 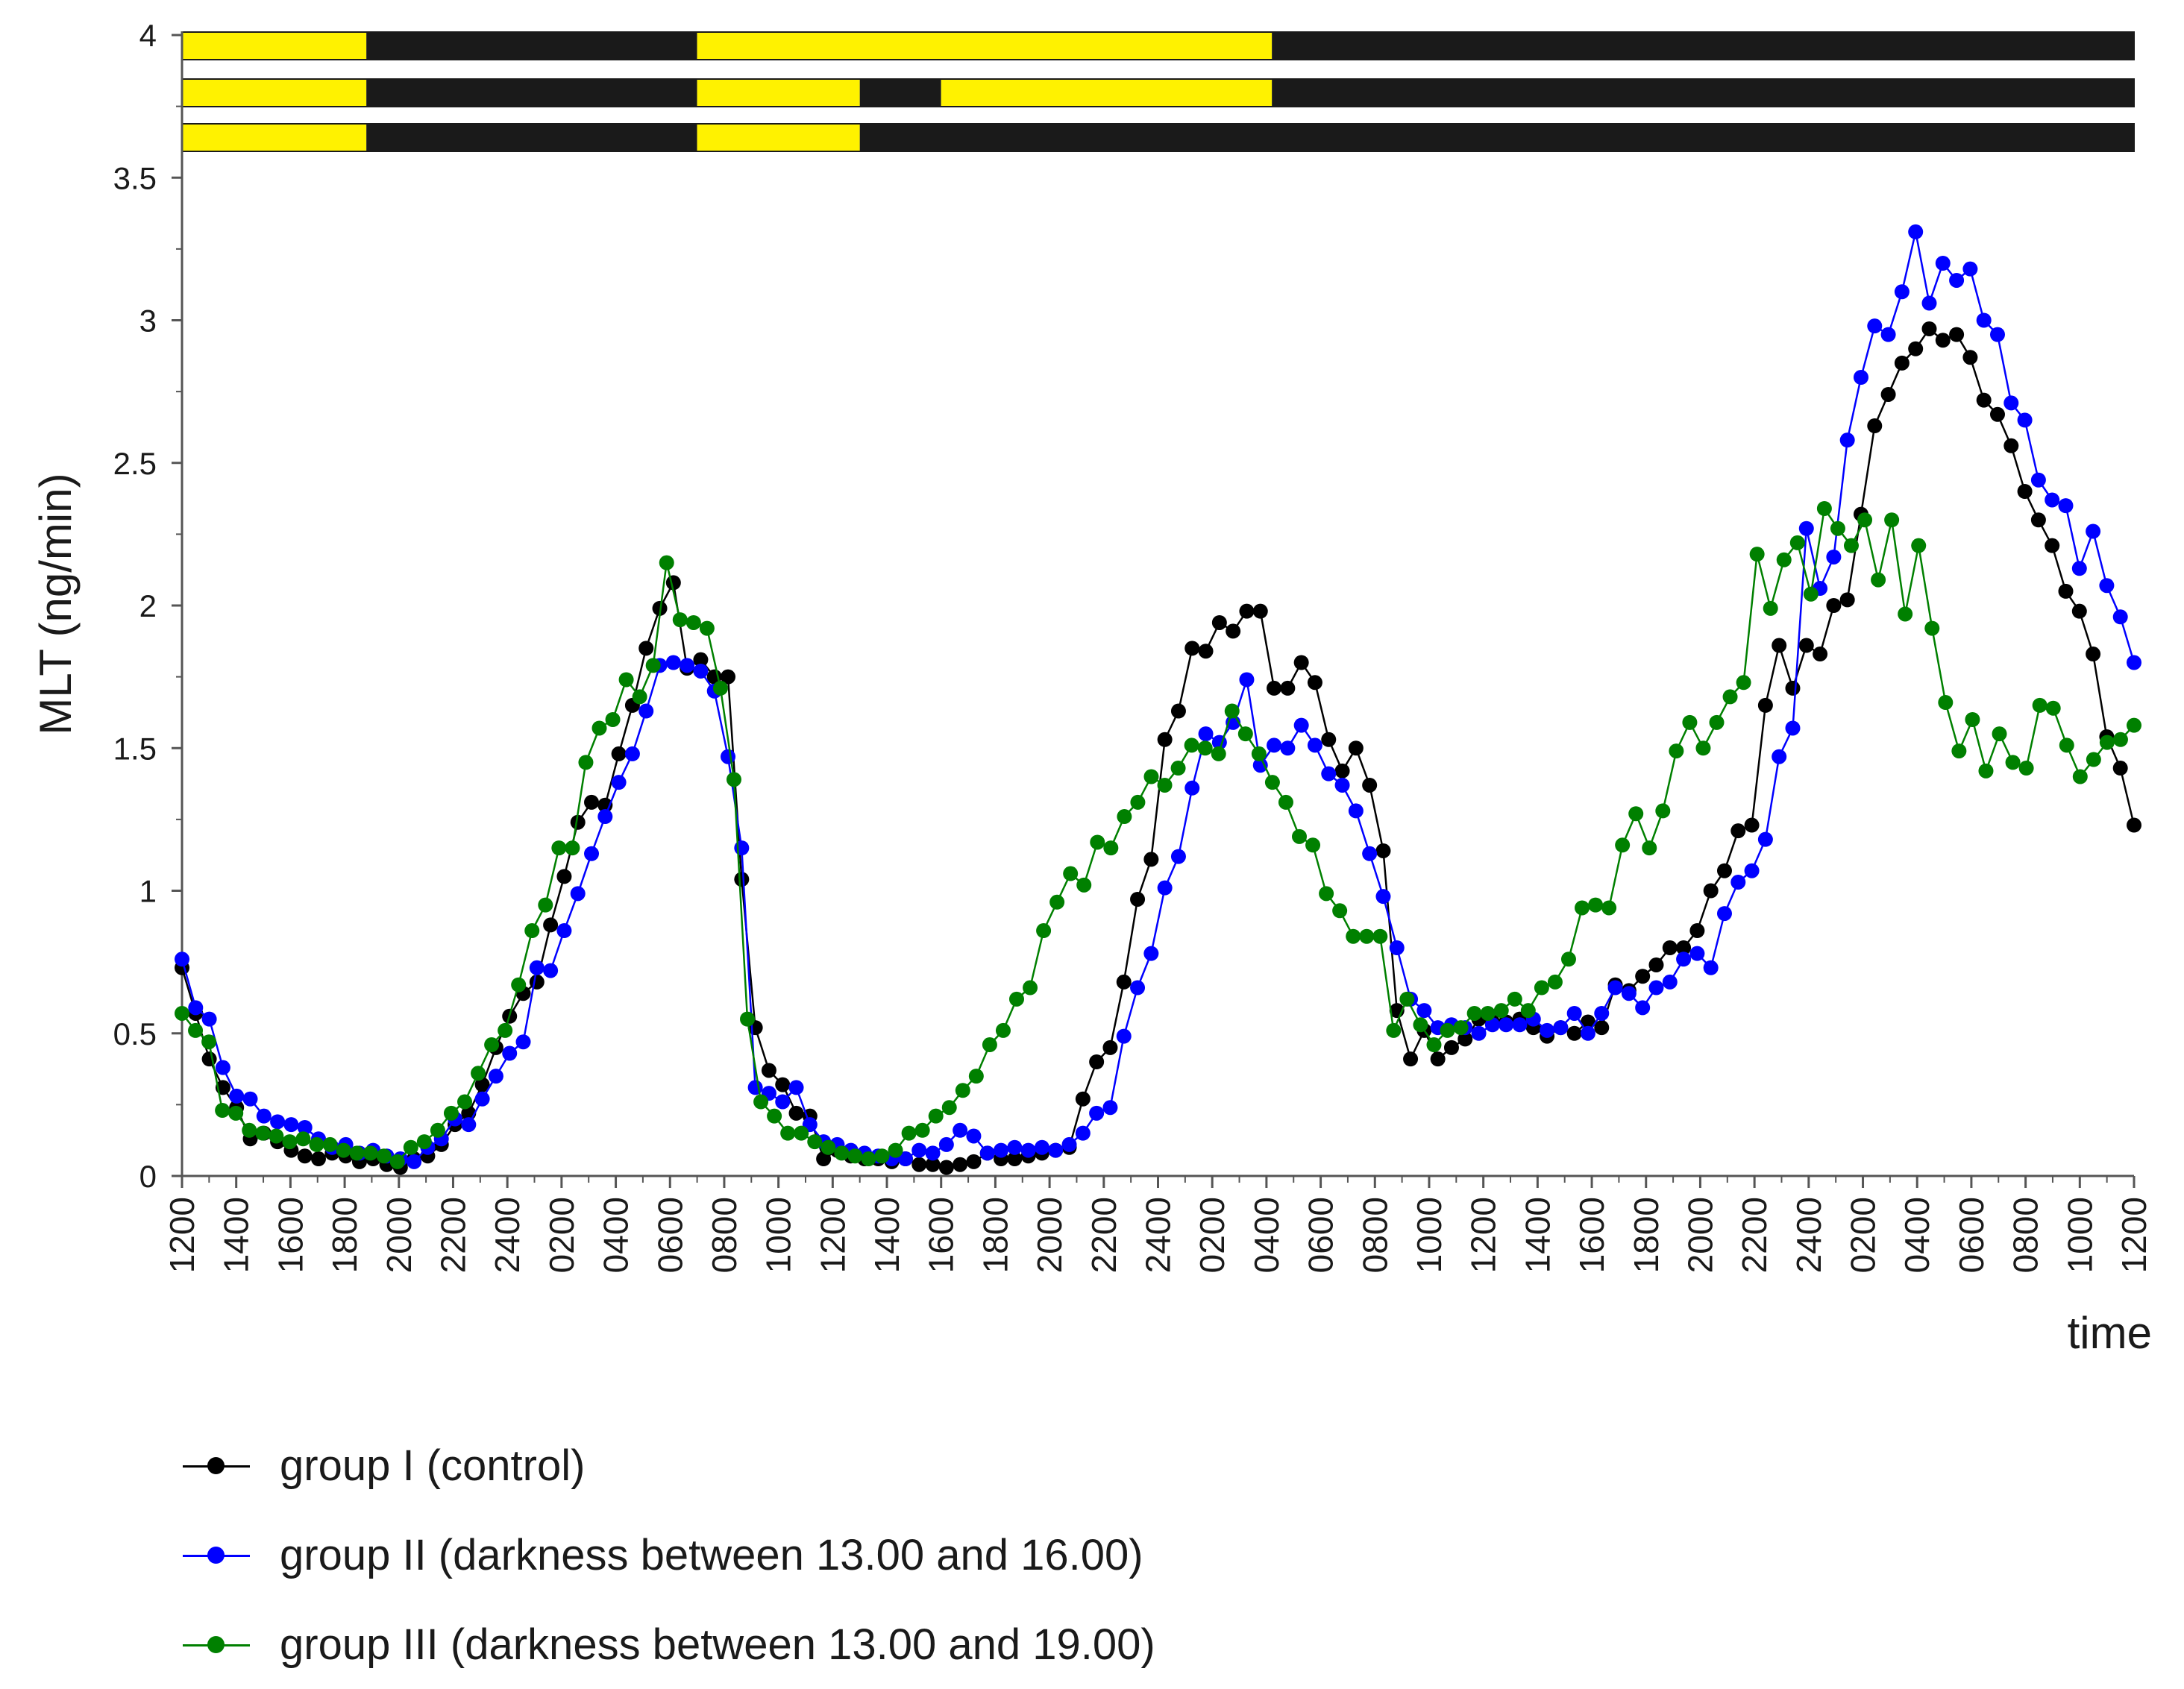 What do you see at coordinates (669, 1465) in the screenshot?
I see `legend-item-group-1: group I (control)` at bounding box center [669, 1465].